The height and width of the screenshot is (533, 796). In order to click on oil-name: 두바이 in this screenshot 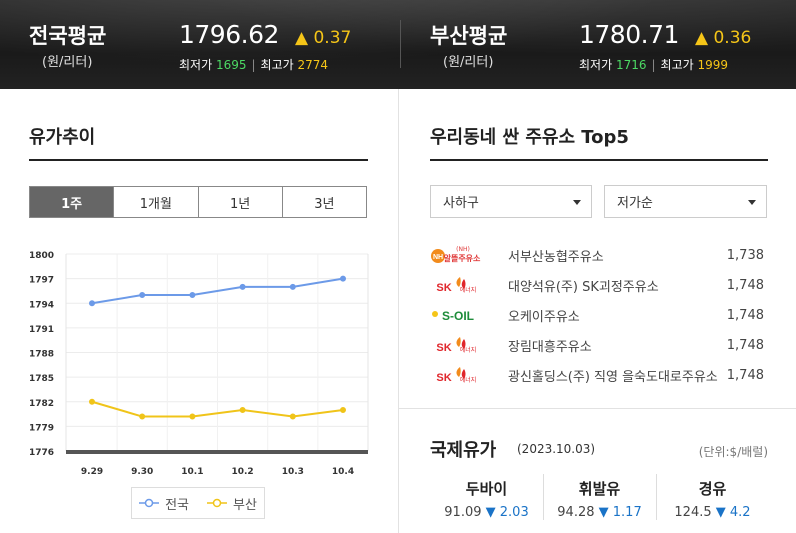, I will do `click(486, 489)`.